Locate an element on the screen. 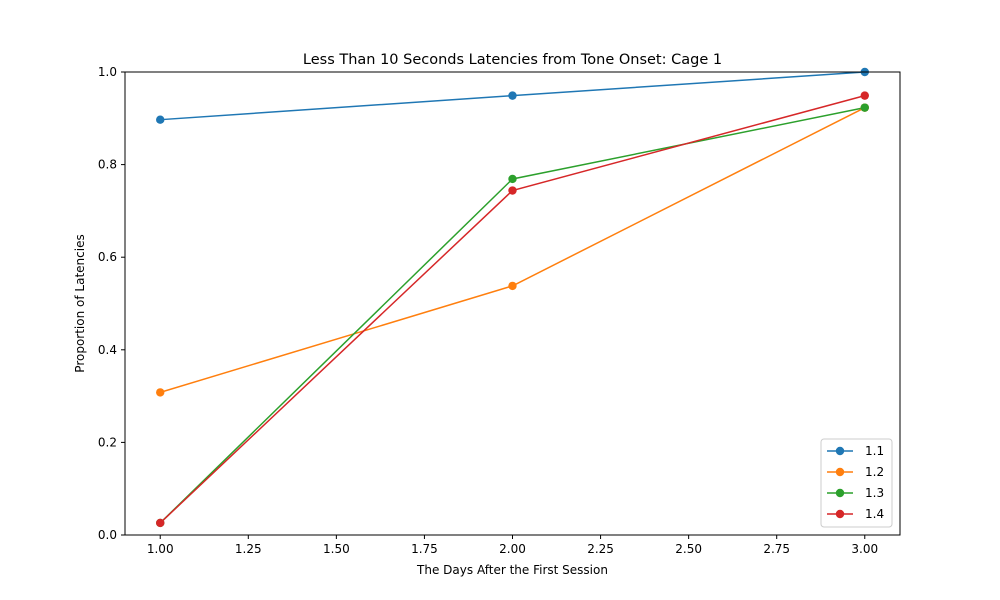 The height and width of the screenshot is (600, 1000). x-axis-ticks: 1.00 1.25 1.50 1.75 2.00 2.25 2.50 2.75 3.00 is located at coordinates (512, 545).